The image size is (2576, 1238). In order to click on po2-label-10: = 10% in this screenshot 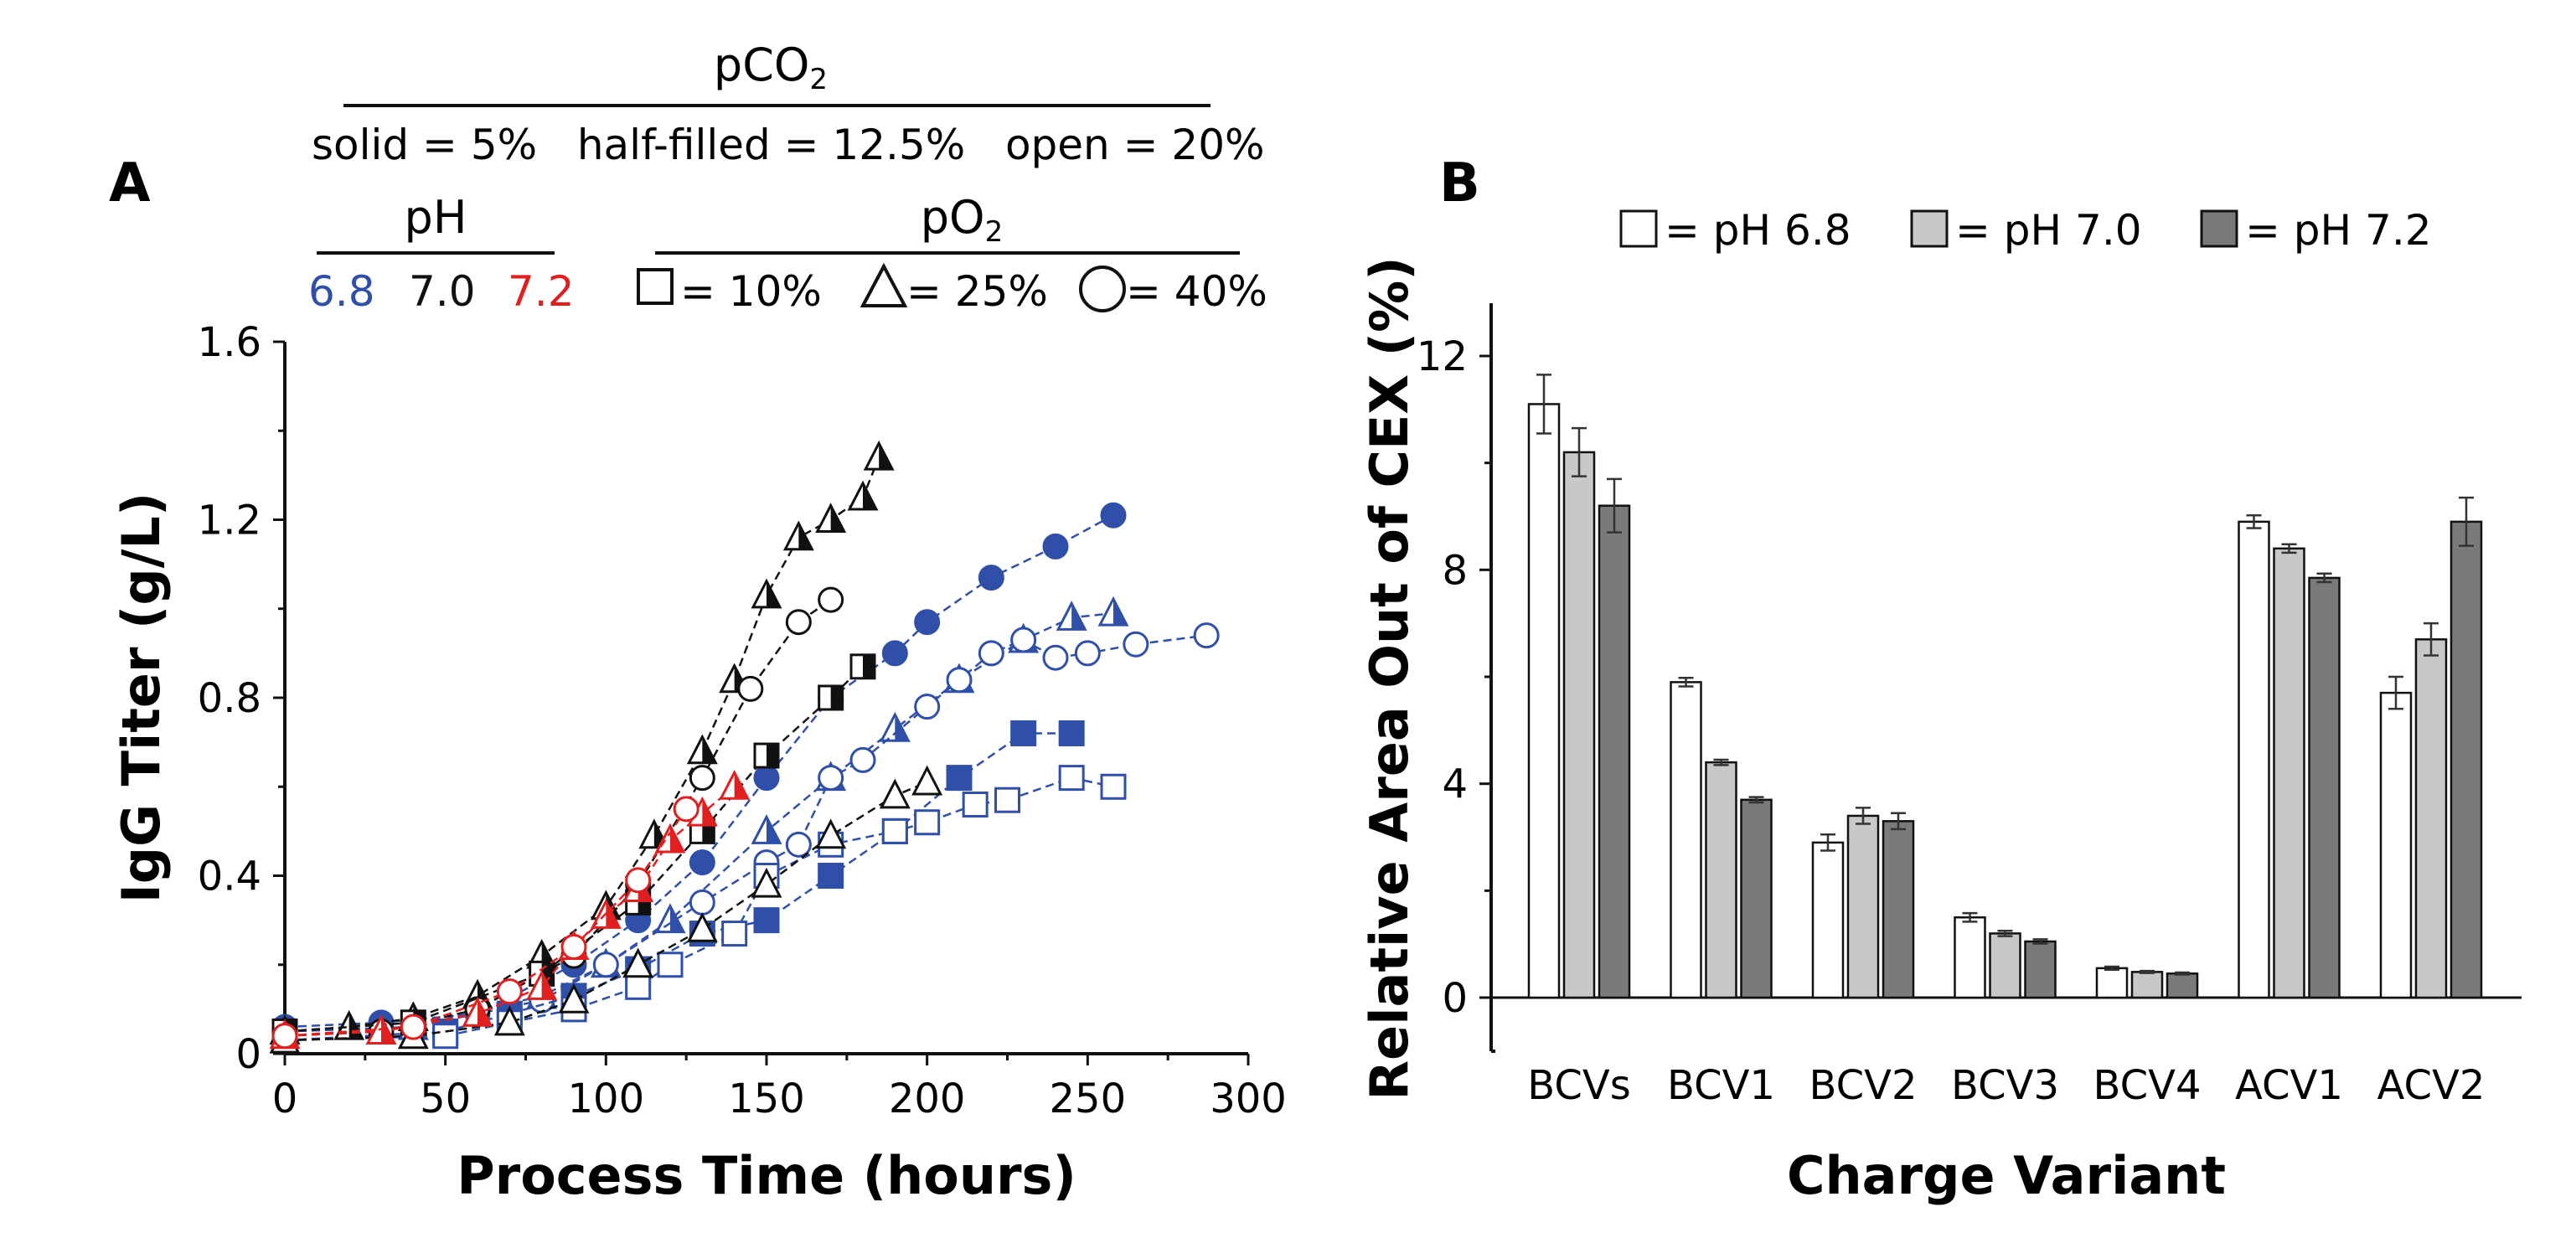, I will do `click(751, 291)`.